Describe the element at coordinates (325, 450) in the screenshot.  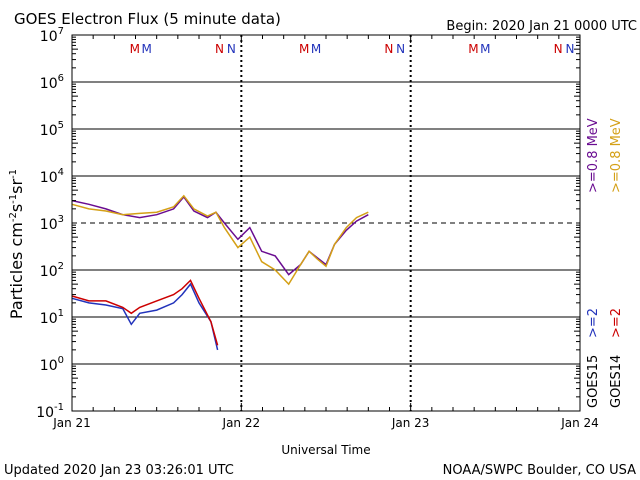
I see `x-axis-label: Universal Time` at that location.